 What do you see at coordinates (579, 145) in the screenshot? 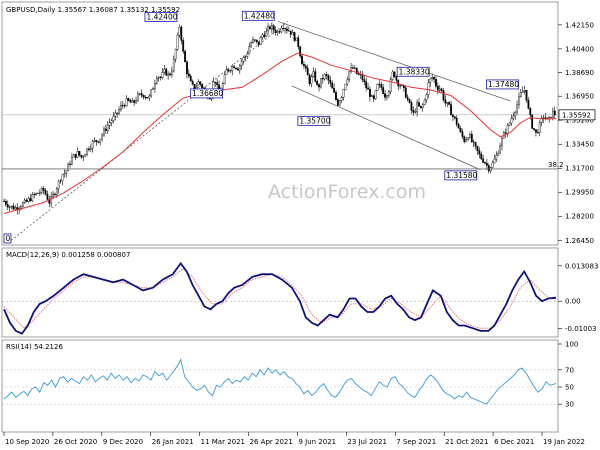
I see `price-y-tick-label: 1.33450` at bounding box center [579, 145].